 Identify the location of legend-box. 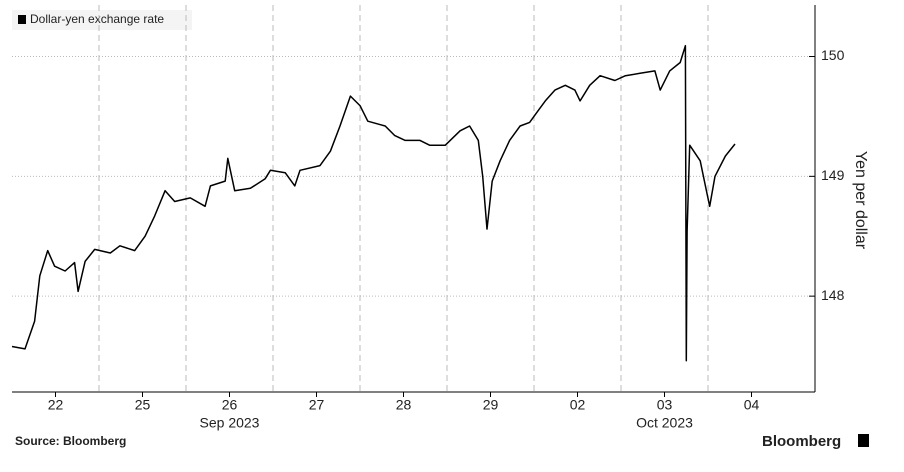
(102, 20).